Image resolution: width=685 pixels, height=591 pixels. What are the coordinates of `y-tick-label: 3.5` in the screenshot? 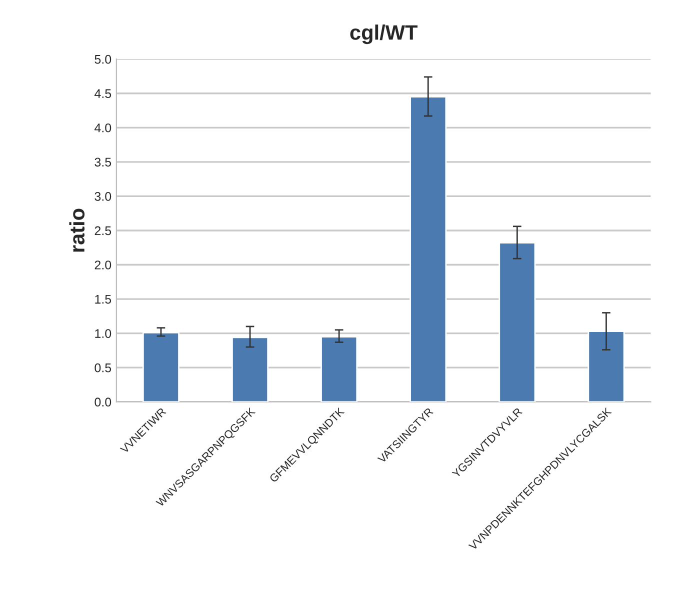 It's located at (103, 162).